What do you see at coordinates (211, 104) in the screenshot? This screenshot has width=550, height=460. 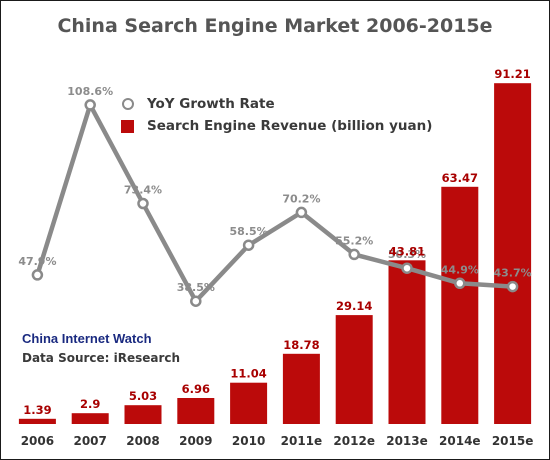 I see `legend-label-growth: YoY Growth Rate` at bounding box center [211, 104].